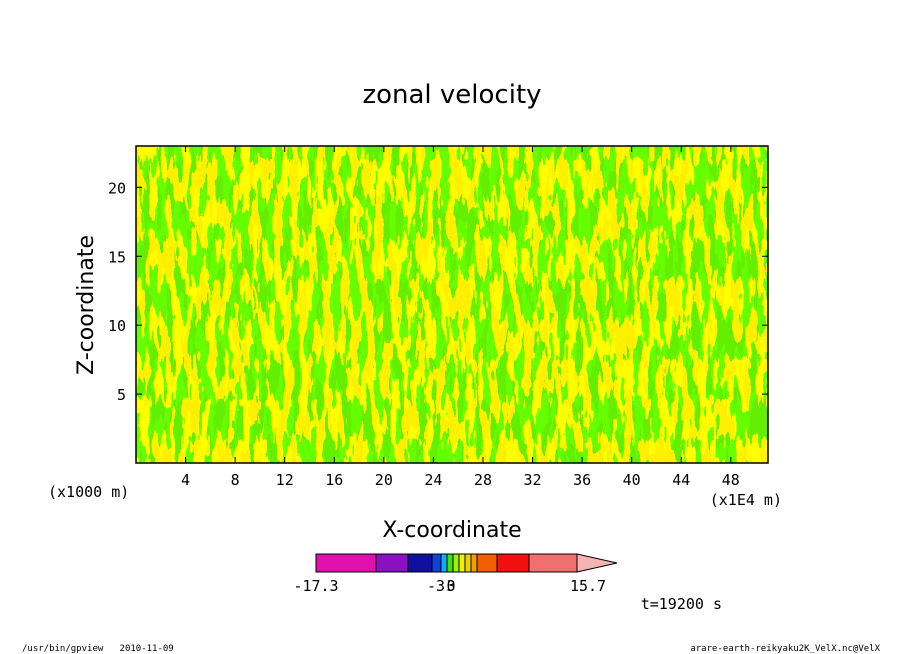 This screenshot has height=654, width=904. I want to click on x-tick-label: 16, so click(334, 480).